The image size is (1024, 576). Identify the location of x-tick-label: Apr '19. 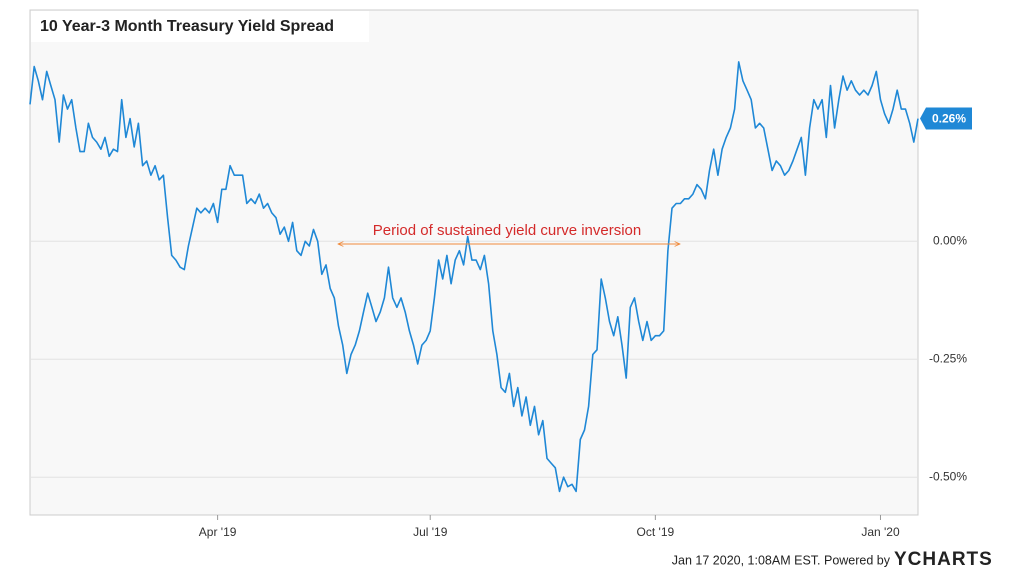
(218, 532).